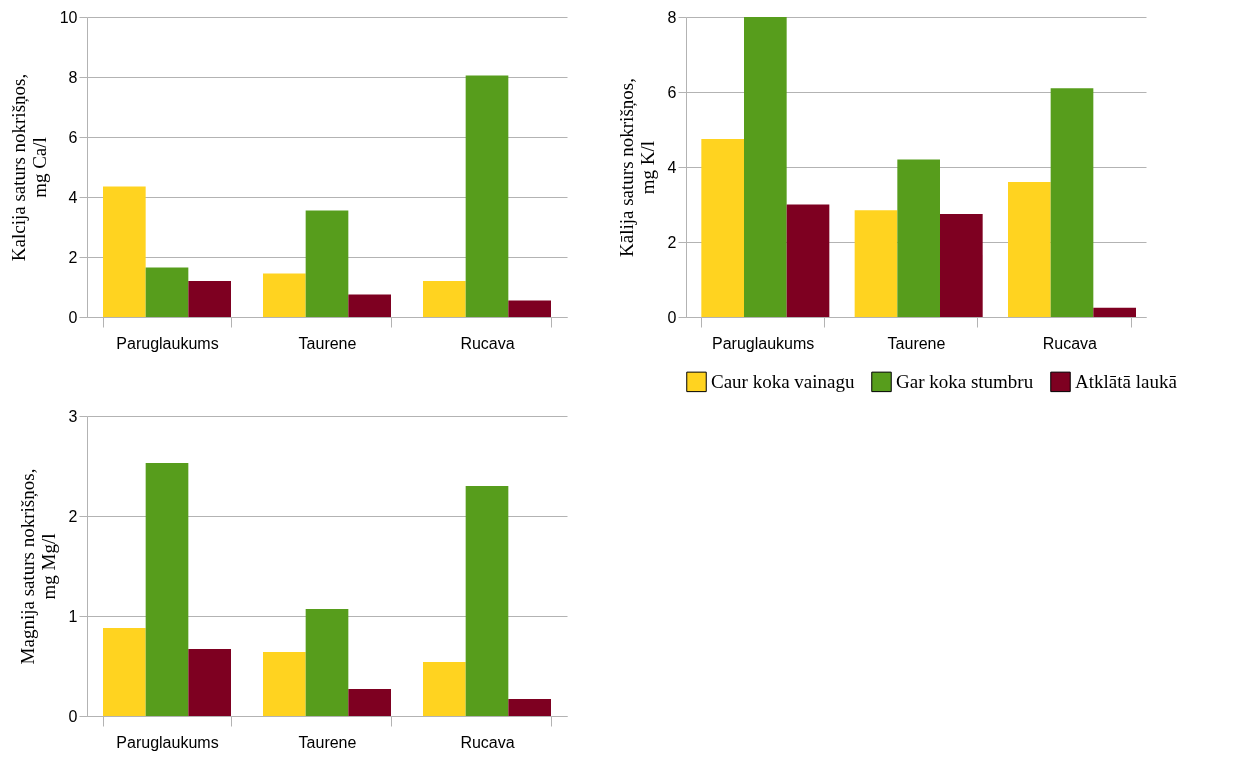 This screenshot has width=1248, height=783. I want to click on y-tick-label: 3, so click(73, 416).